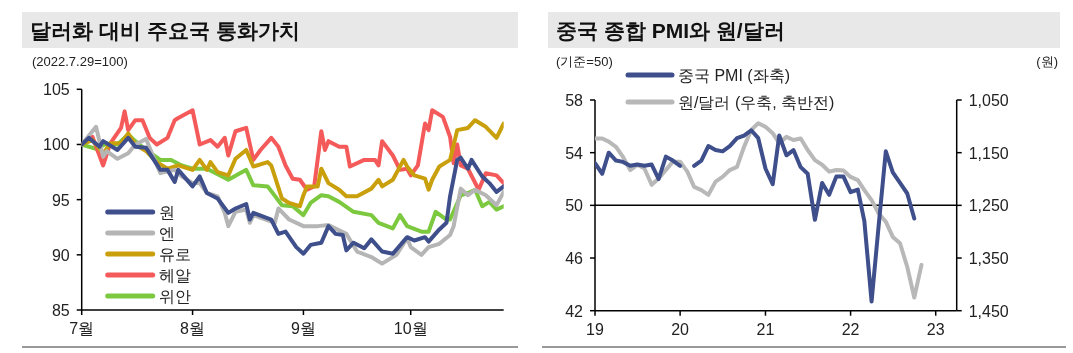 The image size is (1073, 353). Describe the element at coordinates (574, 100) in the screenshot. I see `y-tick-label: 58` at that location.